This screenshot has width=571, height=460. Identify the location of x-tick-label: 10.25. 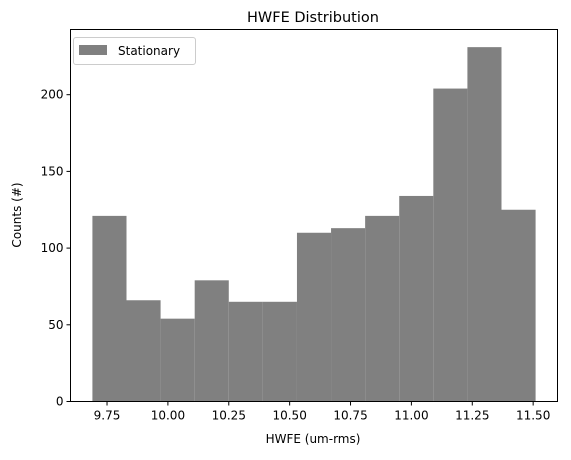
(229, 416).